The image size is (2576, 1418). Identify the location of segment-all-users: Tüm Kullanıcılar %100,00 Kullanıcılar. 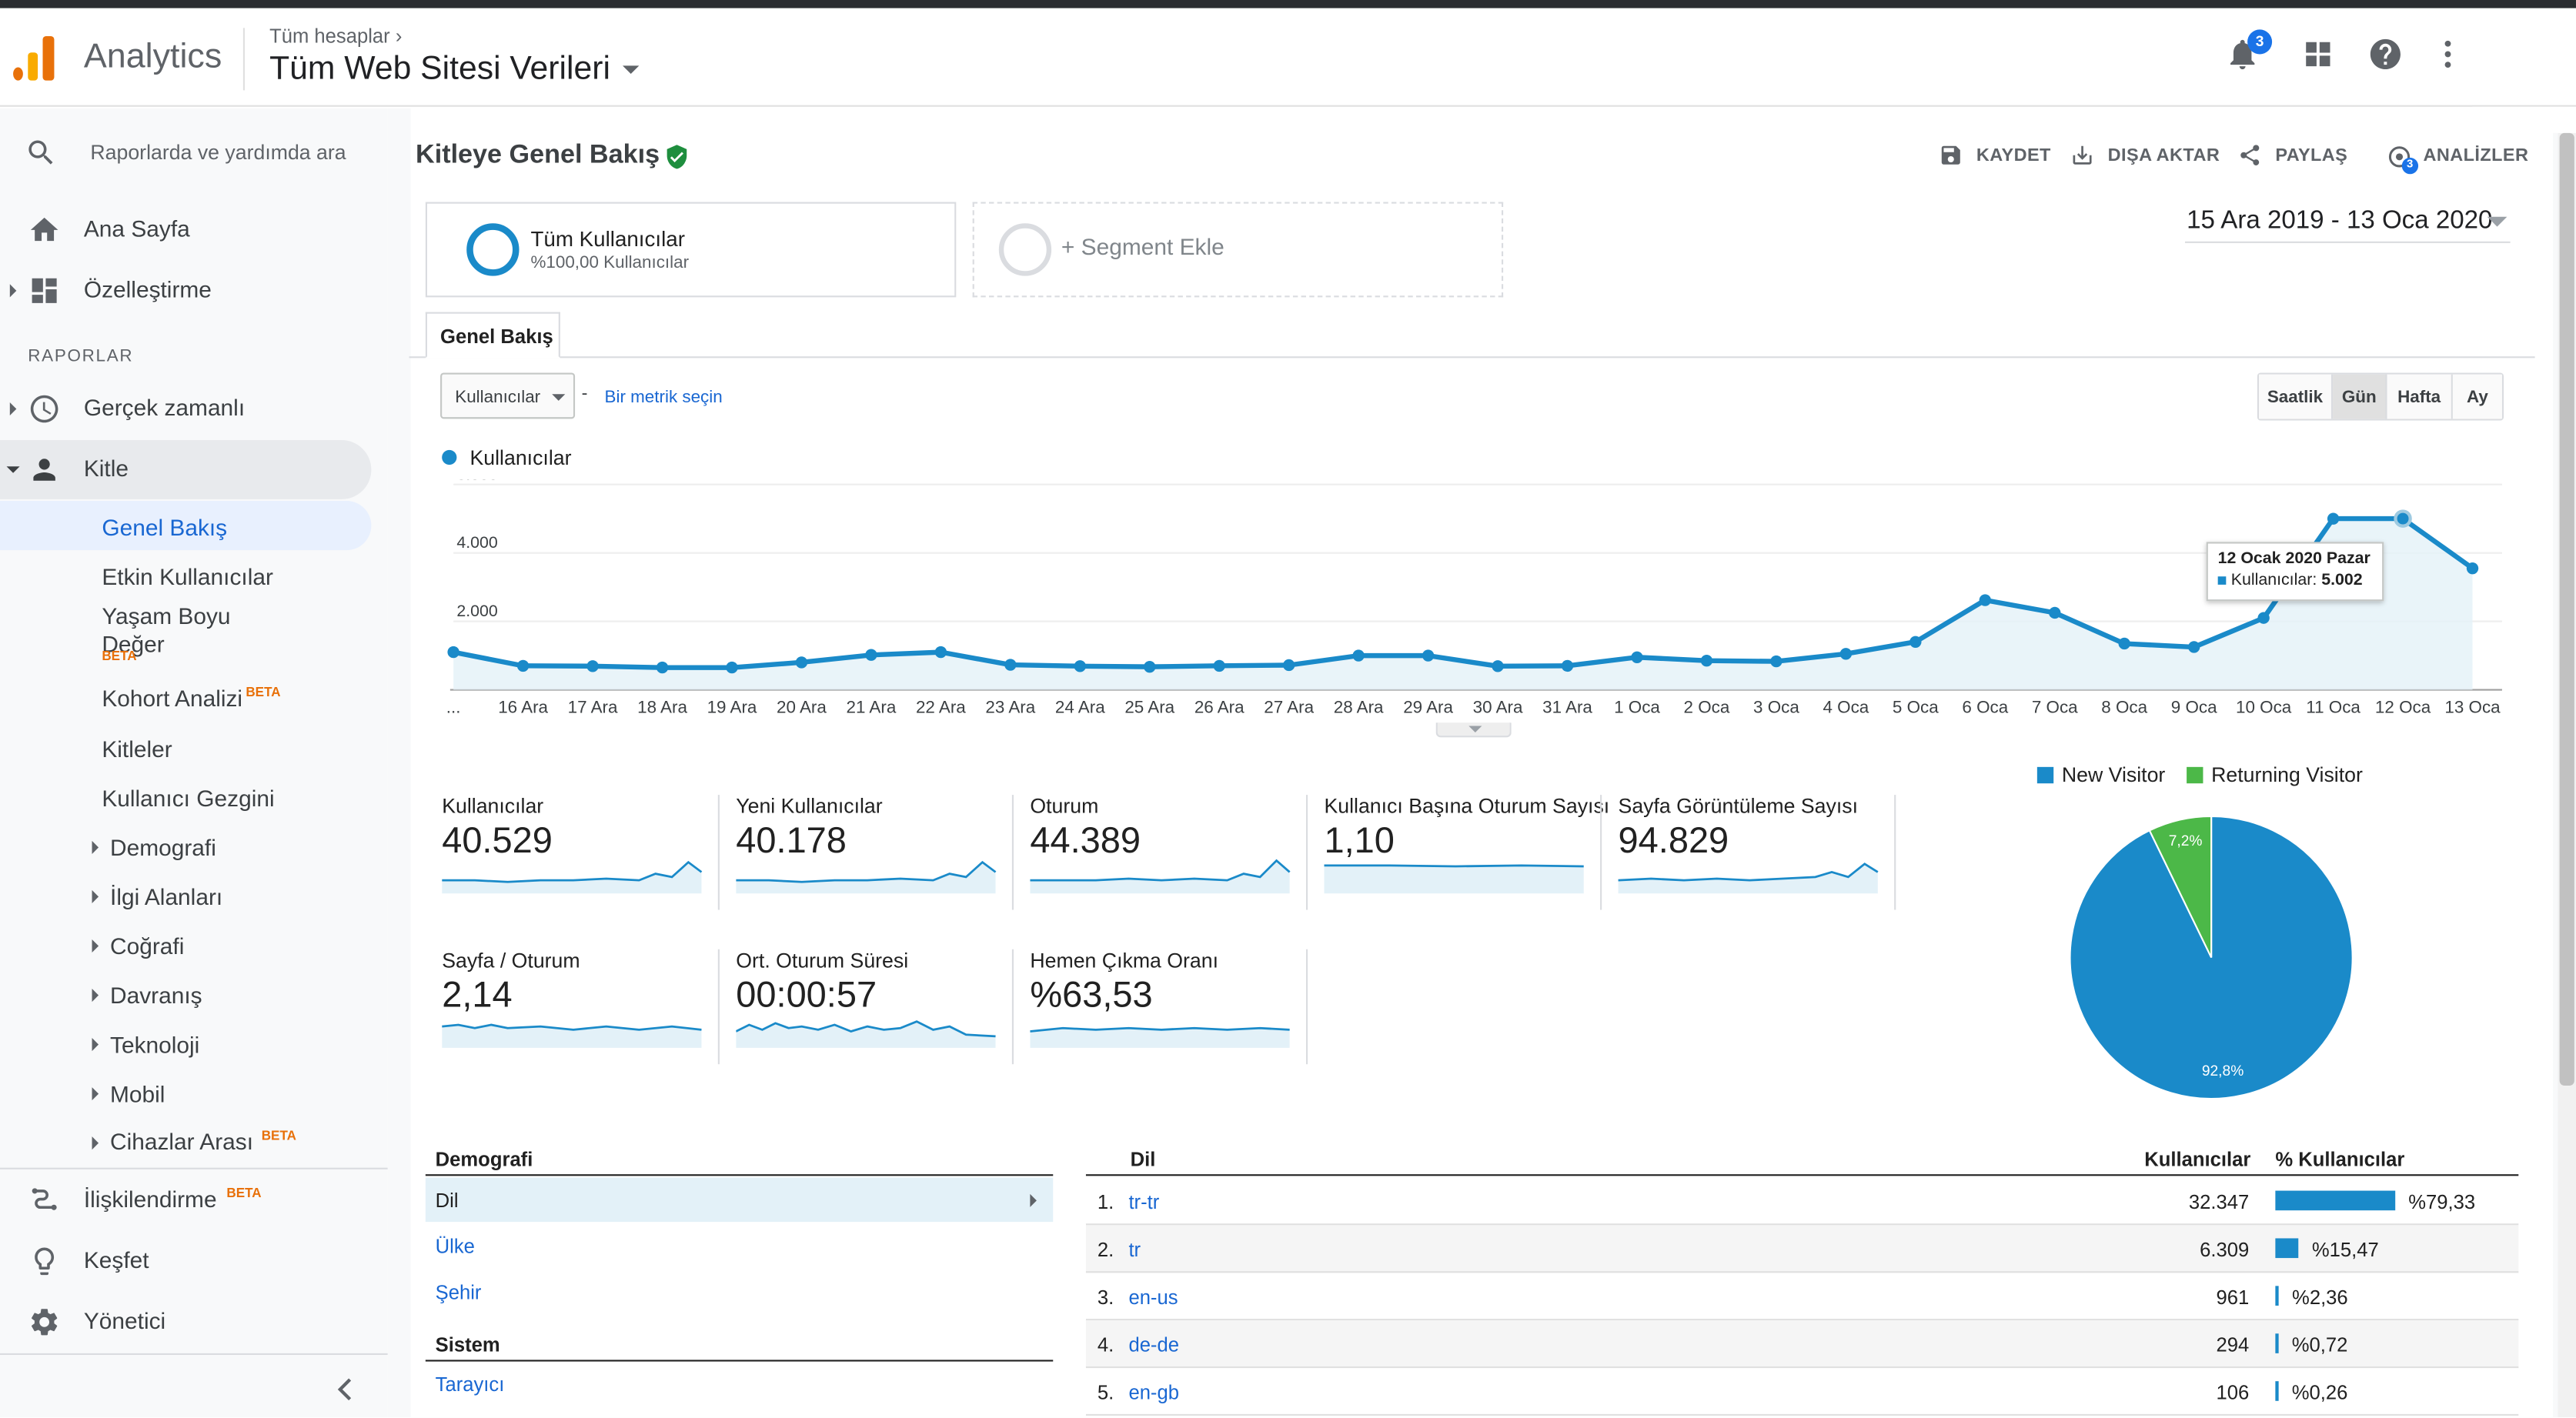
(691, 250).